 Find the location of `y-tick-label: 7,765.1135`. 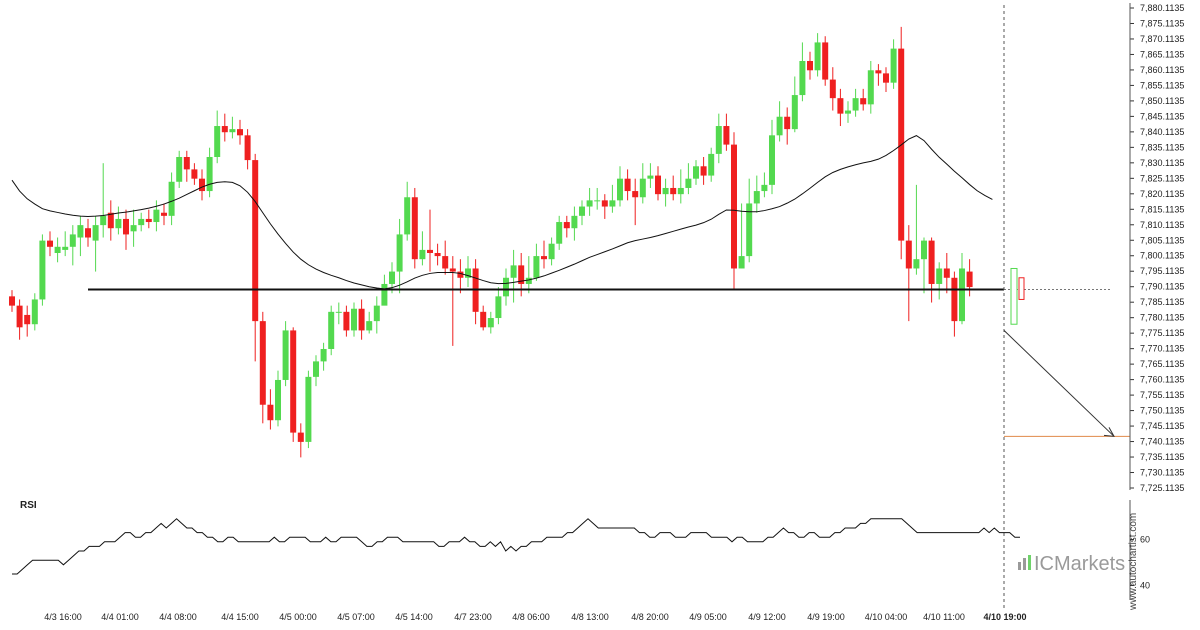

y-tick-label: 7,765.1135 is located at coordinates (1162, 364).